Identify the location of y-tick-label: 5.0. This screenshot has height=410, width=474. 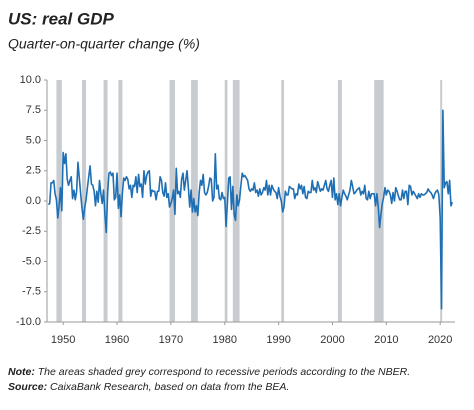
(33, 140).